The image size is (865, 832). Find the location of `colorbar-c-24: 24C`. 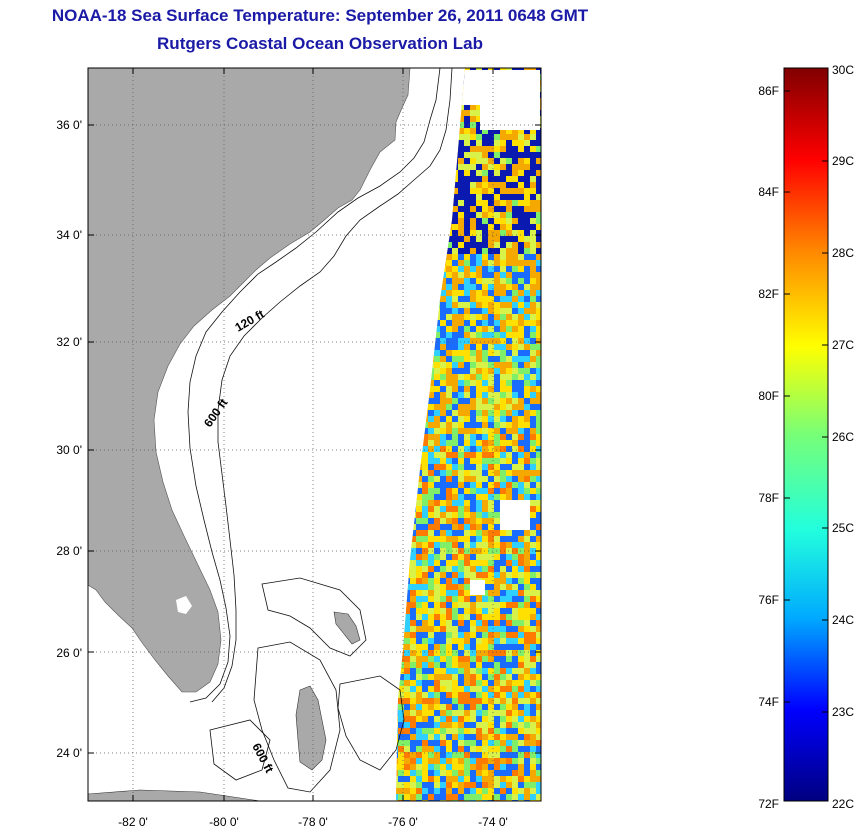

colorbar-c-24: 24C is located at coordinates (843, 620).